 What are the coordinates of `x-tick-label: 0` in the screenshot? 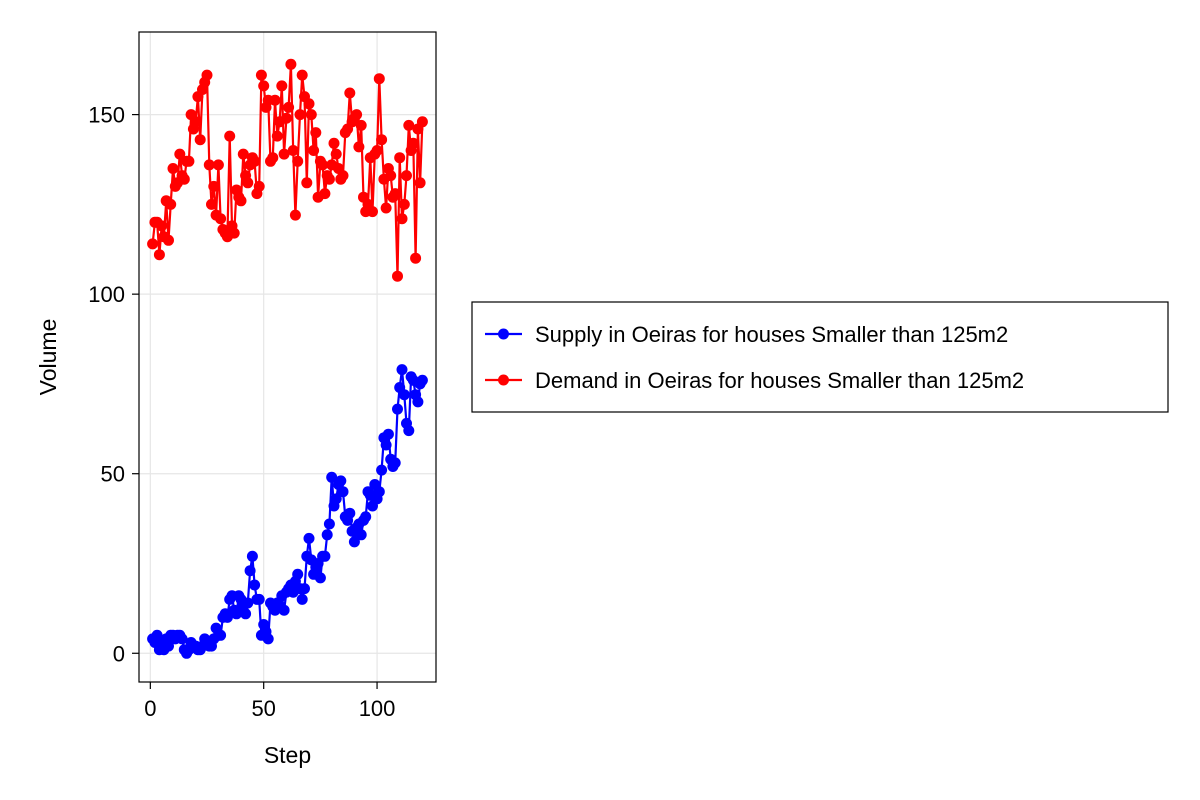 It's located at (150, 708).